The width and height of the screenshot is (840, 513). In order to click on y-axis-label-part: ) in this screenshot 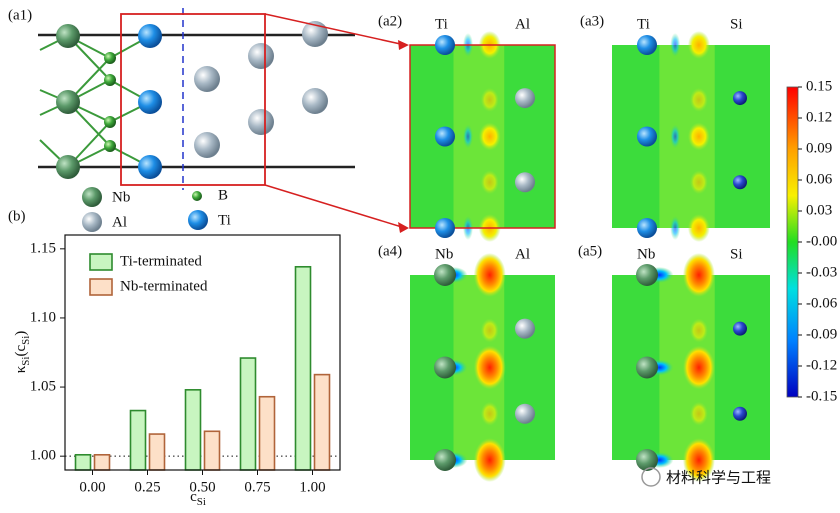, I will do `click(21, 333)`.